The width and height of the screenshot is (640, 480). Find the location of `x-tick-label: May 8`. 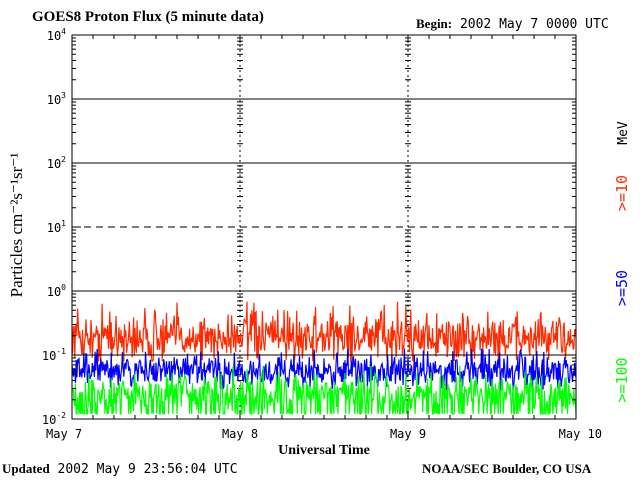

x-tick-label: May 8 is located at coordinates (240, 434).